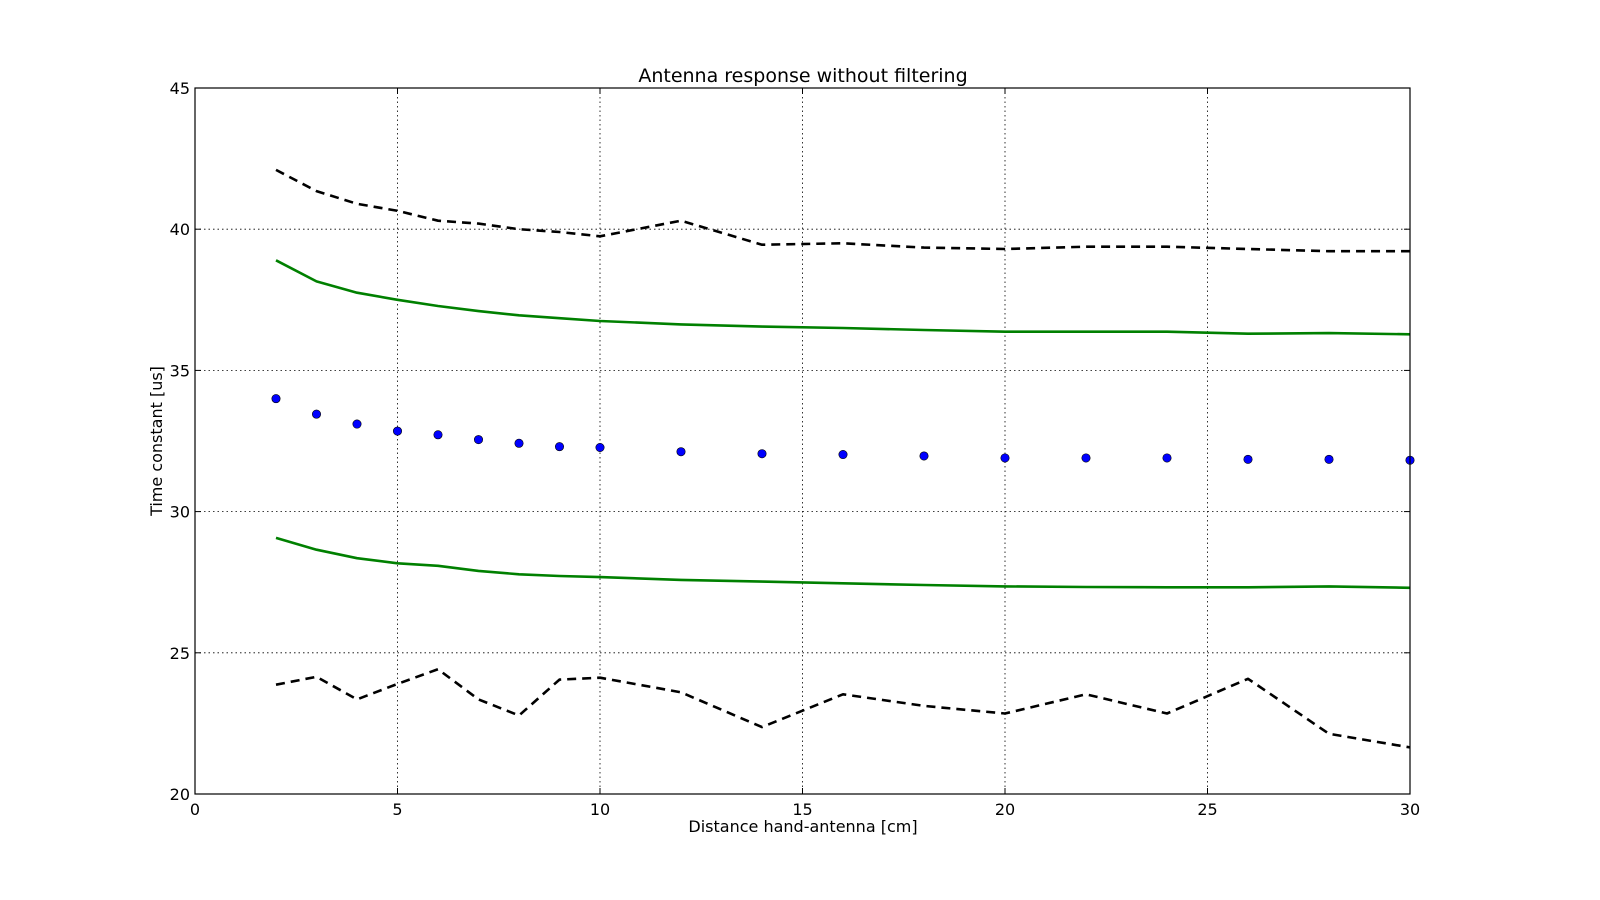 The height and width of the screenshot is (900, 1600). Describe the element at coordinates (195, 809) in the screenshot. I see `x-tick-label: 0` at that location.